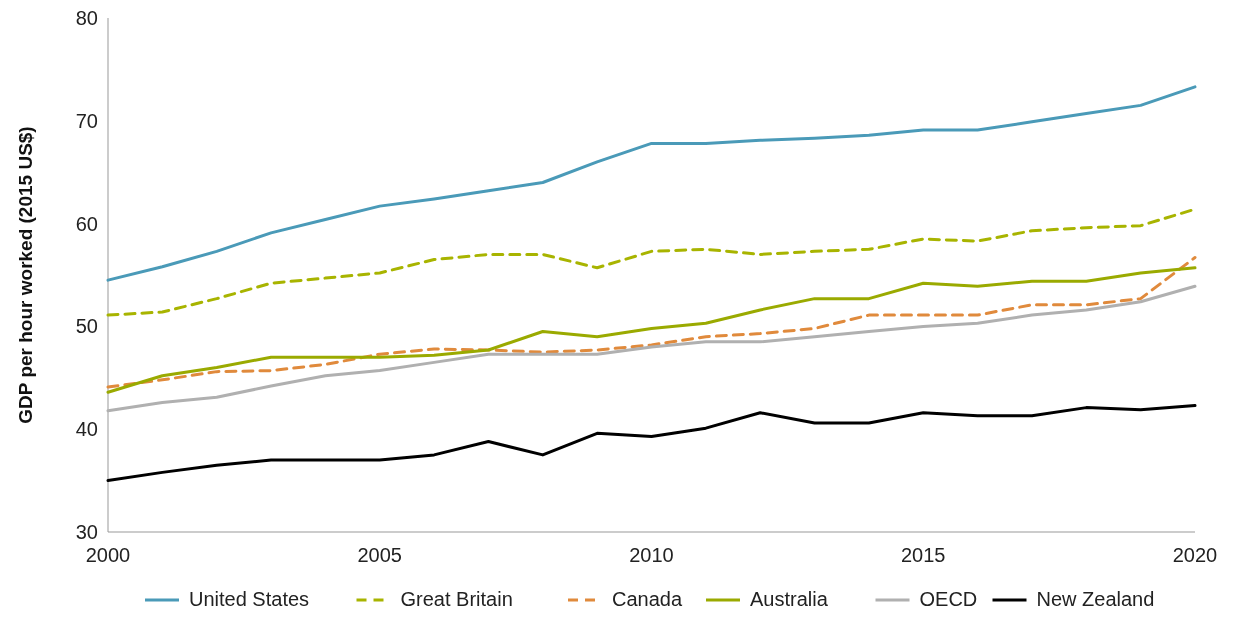  I want to click on y-tick-label: 50, so click(86, 326).